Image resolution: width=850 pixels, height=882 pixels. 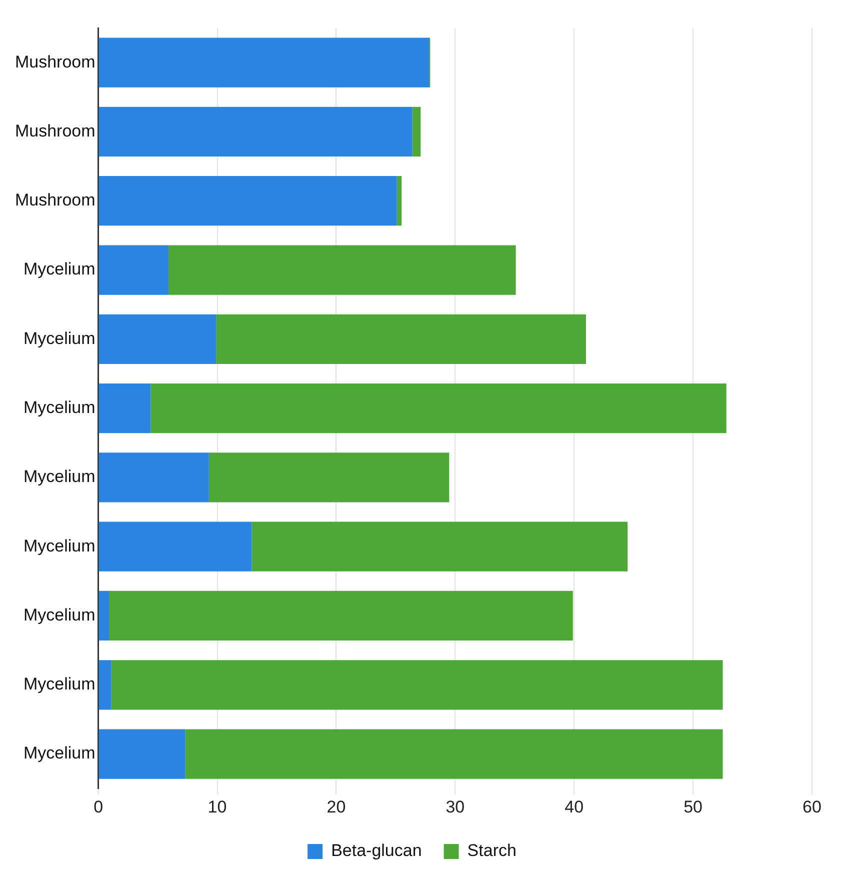 What do you see at coordinates (376, 850) in the screenshot?
I see `legend-label: Beta-glucan` at bounding box center [376, 850].